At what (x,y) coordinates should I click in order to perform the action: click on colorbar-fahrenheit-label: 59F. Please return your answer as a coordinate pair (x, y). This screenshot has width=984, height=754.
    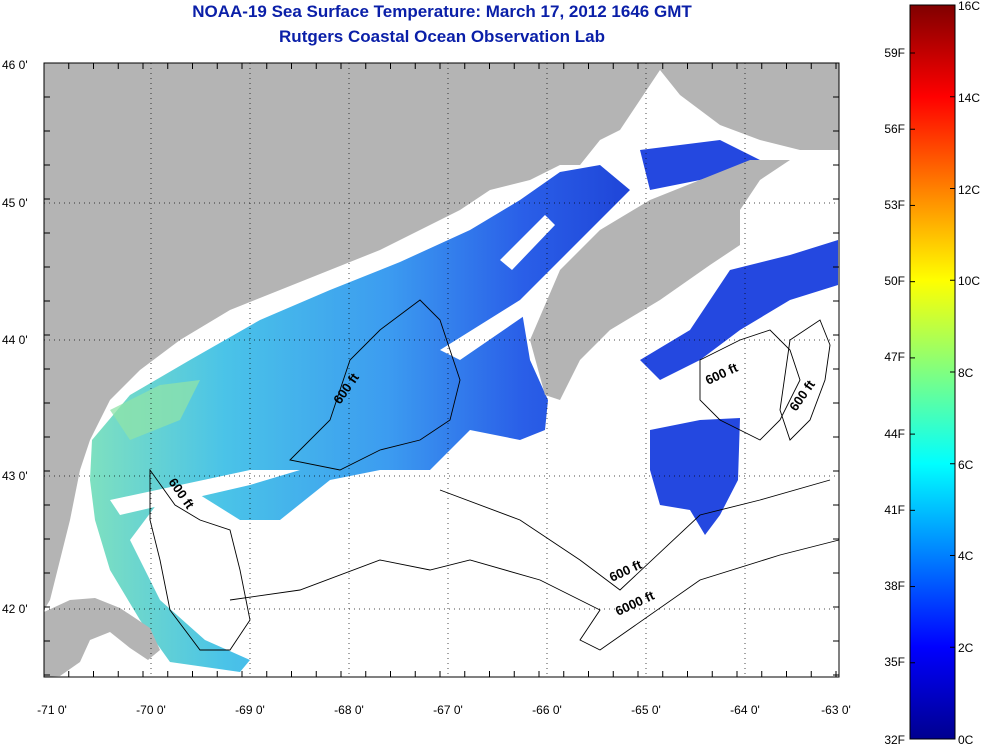
    Looking at the image, I should click on (894, 53).